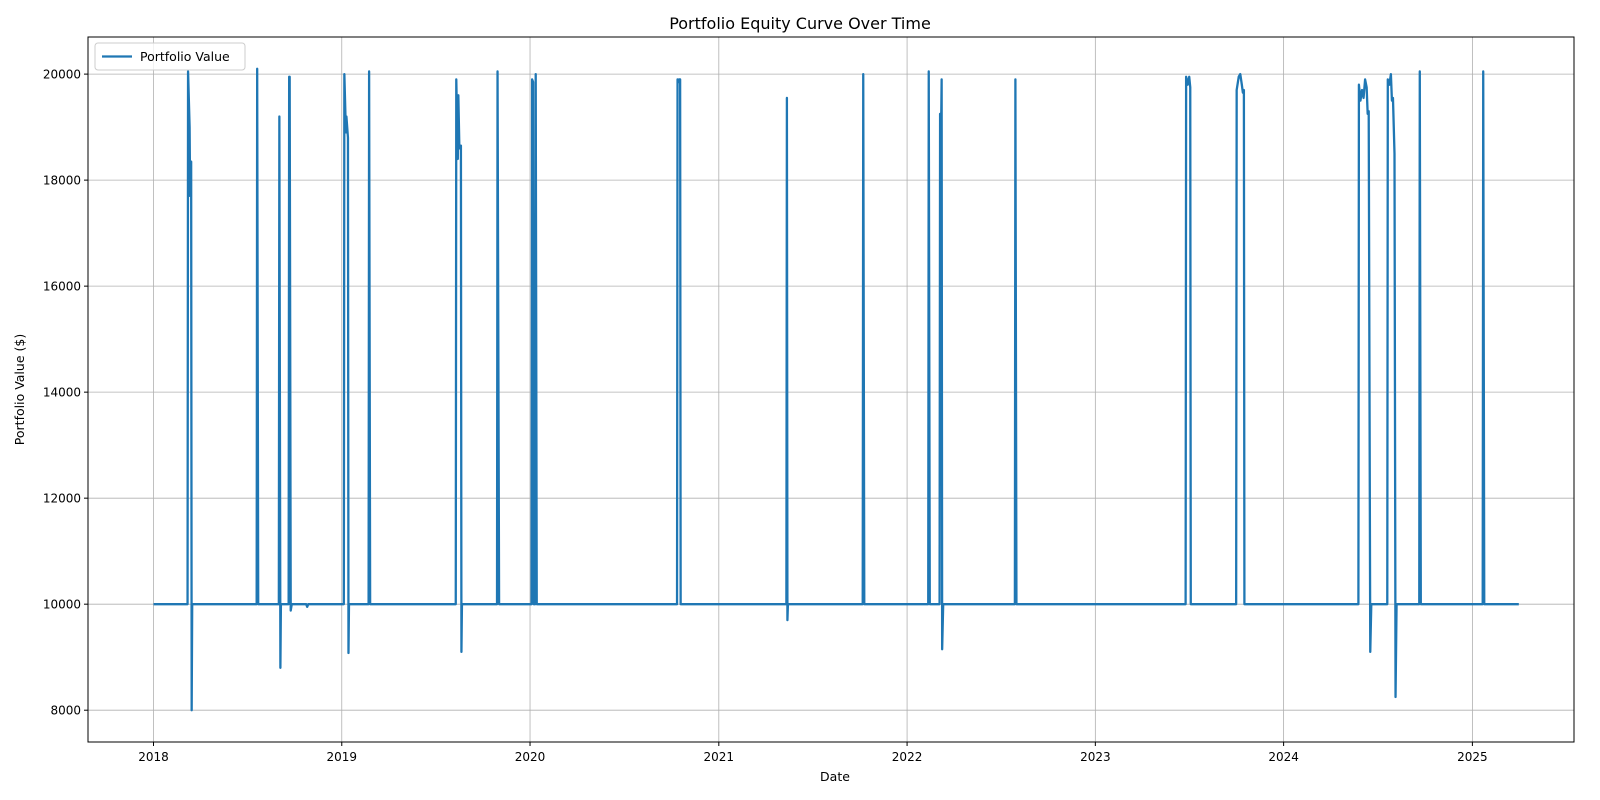 Image resolution: width=1600 pixels, height=800 pixels. Describe the element at coordinates (62, 604) in the screenshot. I see `y-tick-label: 10000` at that location.